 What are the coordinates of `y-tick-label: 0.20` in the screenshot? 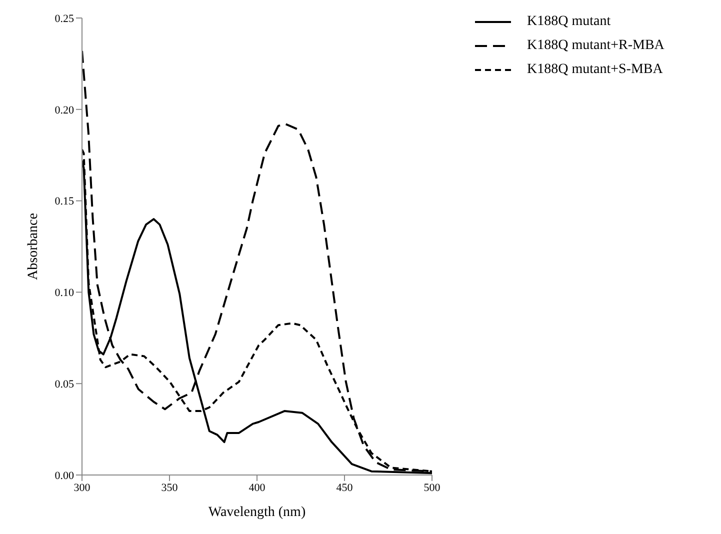 It's located at (64, 110).